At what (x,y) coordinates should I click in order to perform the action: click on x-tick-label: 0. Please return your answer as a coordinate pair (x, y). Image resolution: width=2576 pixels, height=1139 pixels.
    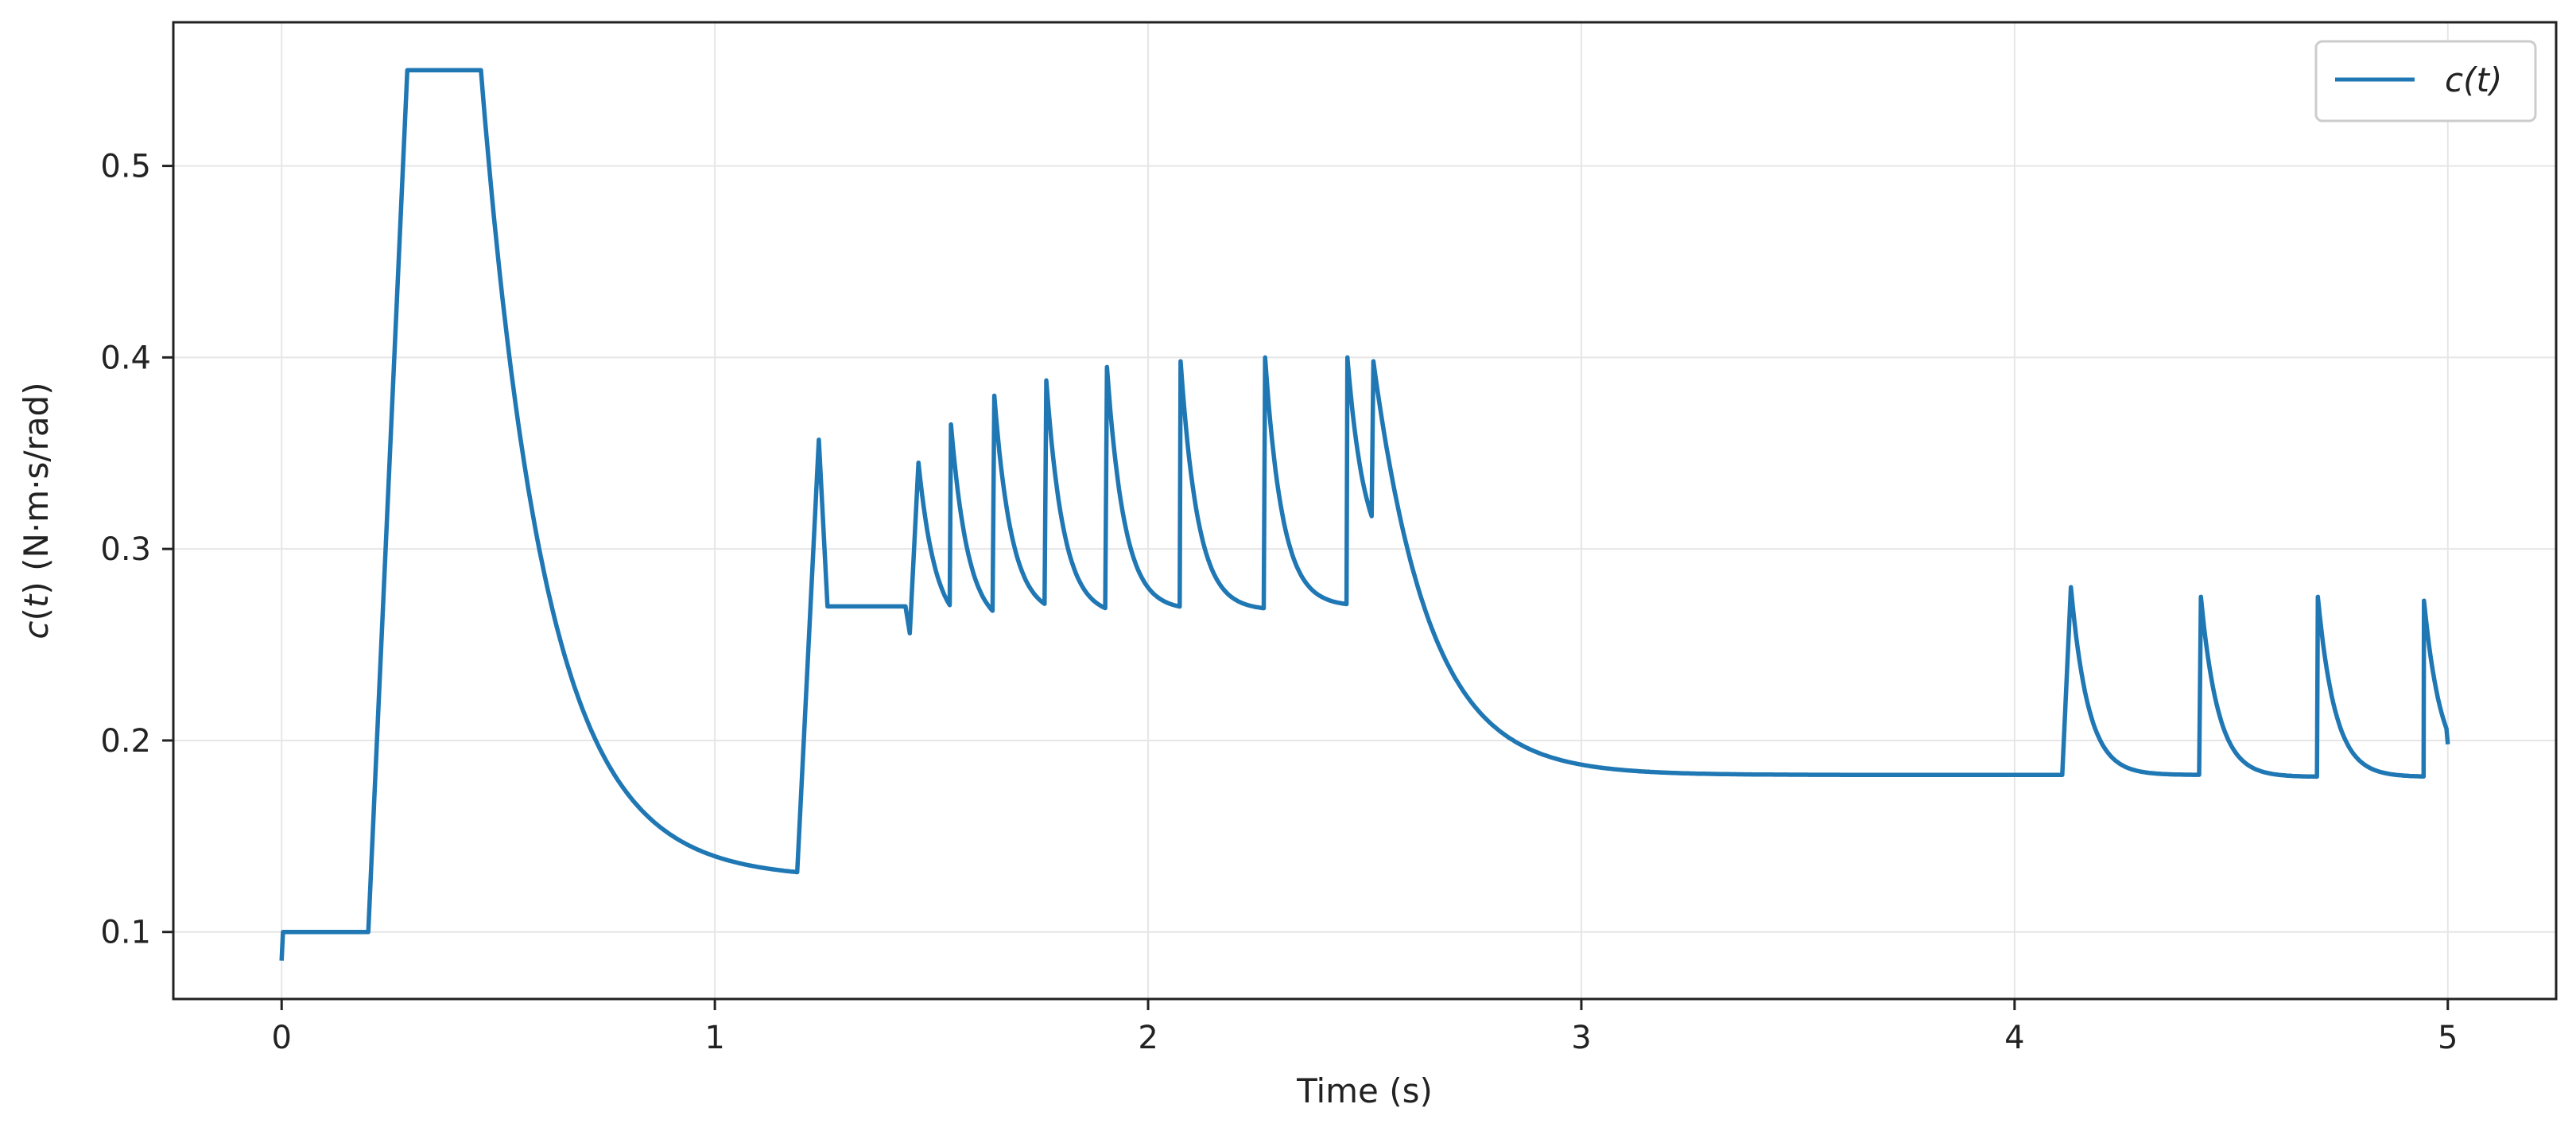
    Looking at the image, I should click on (282, 1038).